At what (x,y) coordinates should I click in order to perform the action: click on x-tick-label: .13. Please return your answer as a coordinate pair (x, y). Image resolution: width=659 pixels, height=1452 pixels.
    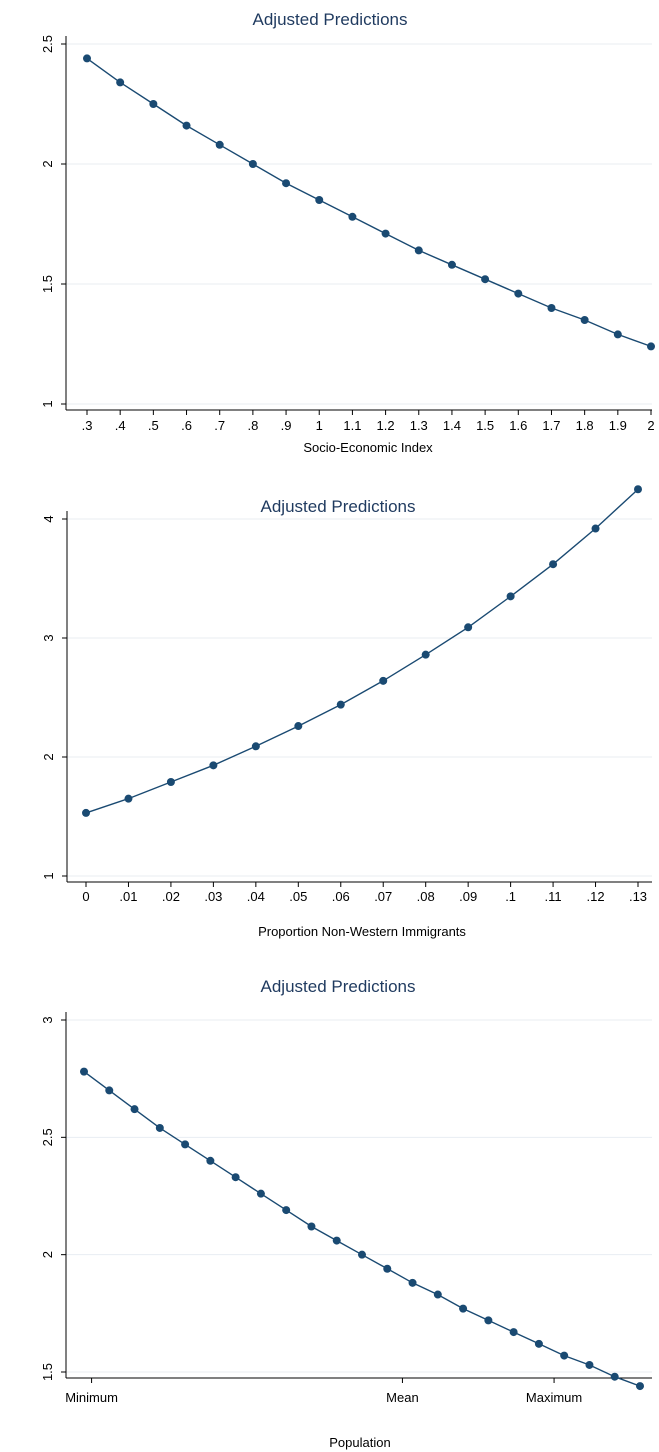
    Looking at the image, I should click on (638, 896).